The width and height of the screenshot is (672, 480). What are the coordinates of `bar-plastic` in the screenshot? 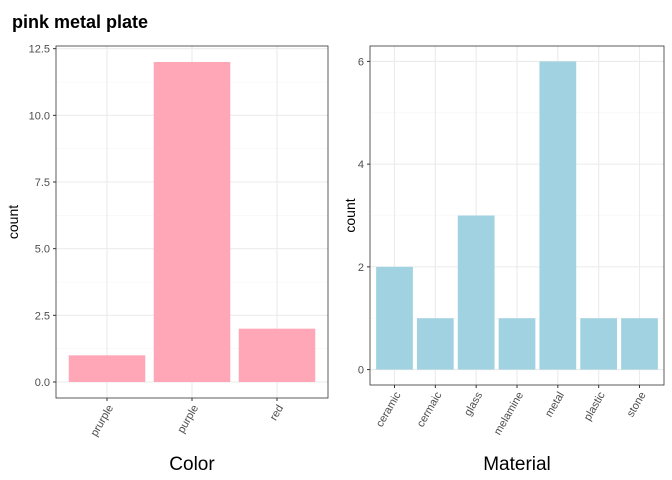 It's located at (599, 344).